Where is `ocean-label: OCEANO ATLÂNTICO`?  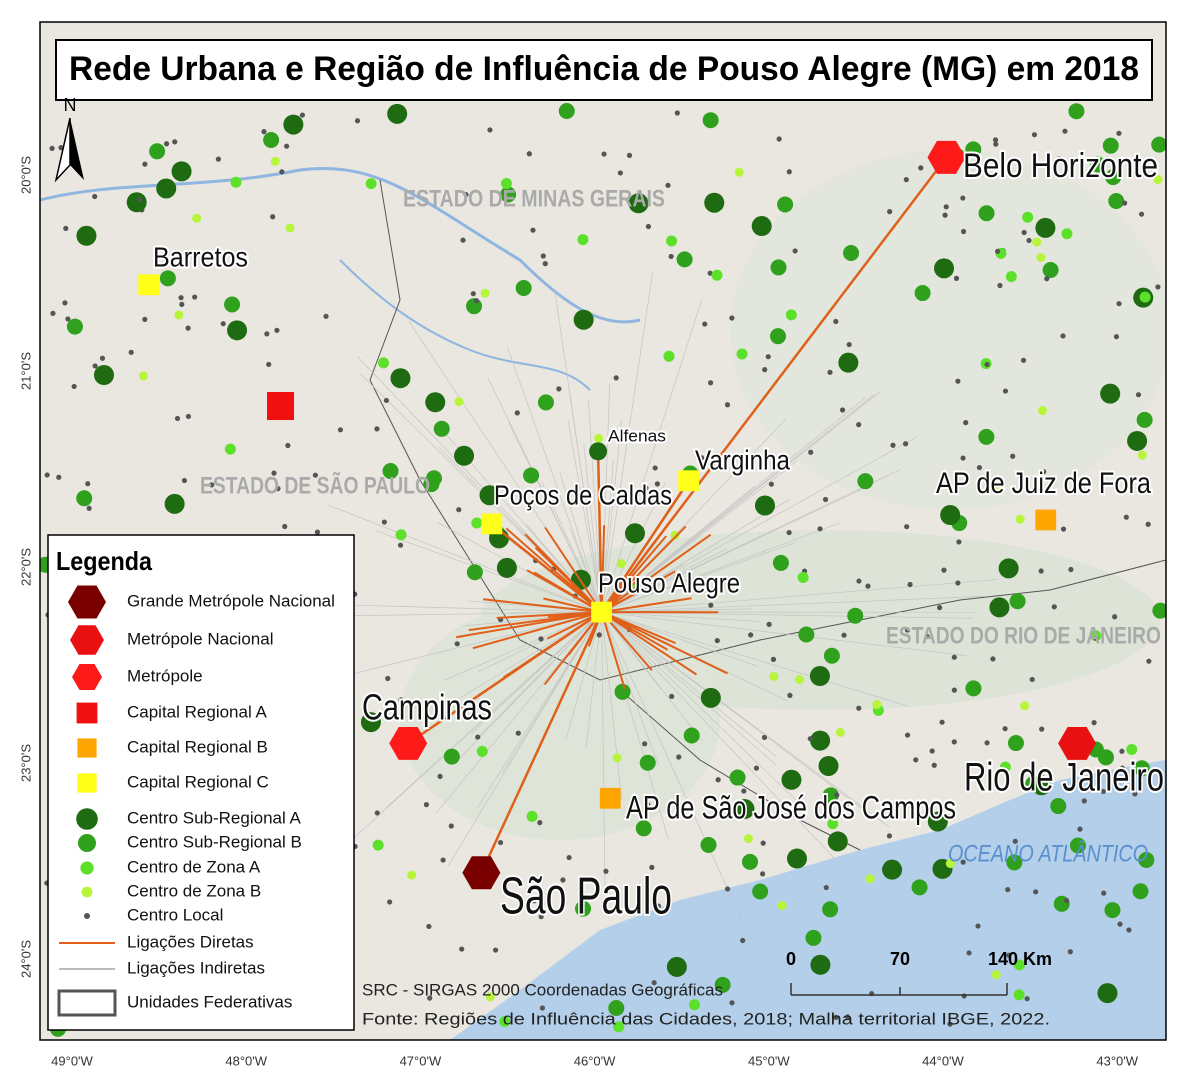 ocean-label: OCEANO ATLÂNTICO is located at coordinates (1048, 853).